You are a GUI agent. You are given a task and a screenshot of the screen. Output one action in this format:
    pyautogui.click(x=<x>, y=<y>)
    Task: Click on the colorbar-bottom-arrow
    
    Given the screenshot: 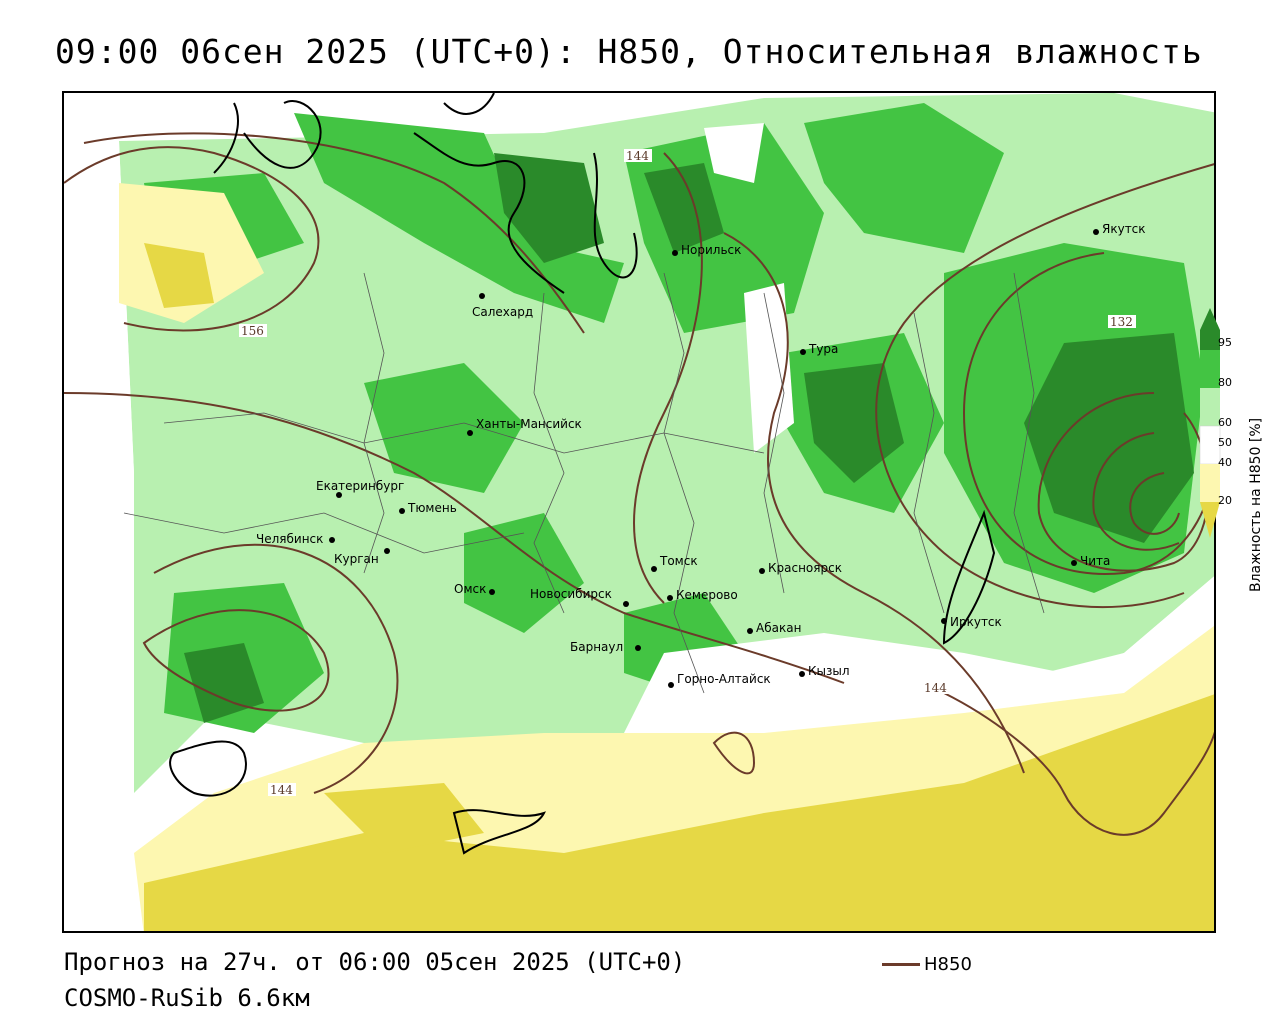 What is the action you would take?
    pyautogui.click(x=1210, y=520)
    